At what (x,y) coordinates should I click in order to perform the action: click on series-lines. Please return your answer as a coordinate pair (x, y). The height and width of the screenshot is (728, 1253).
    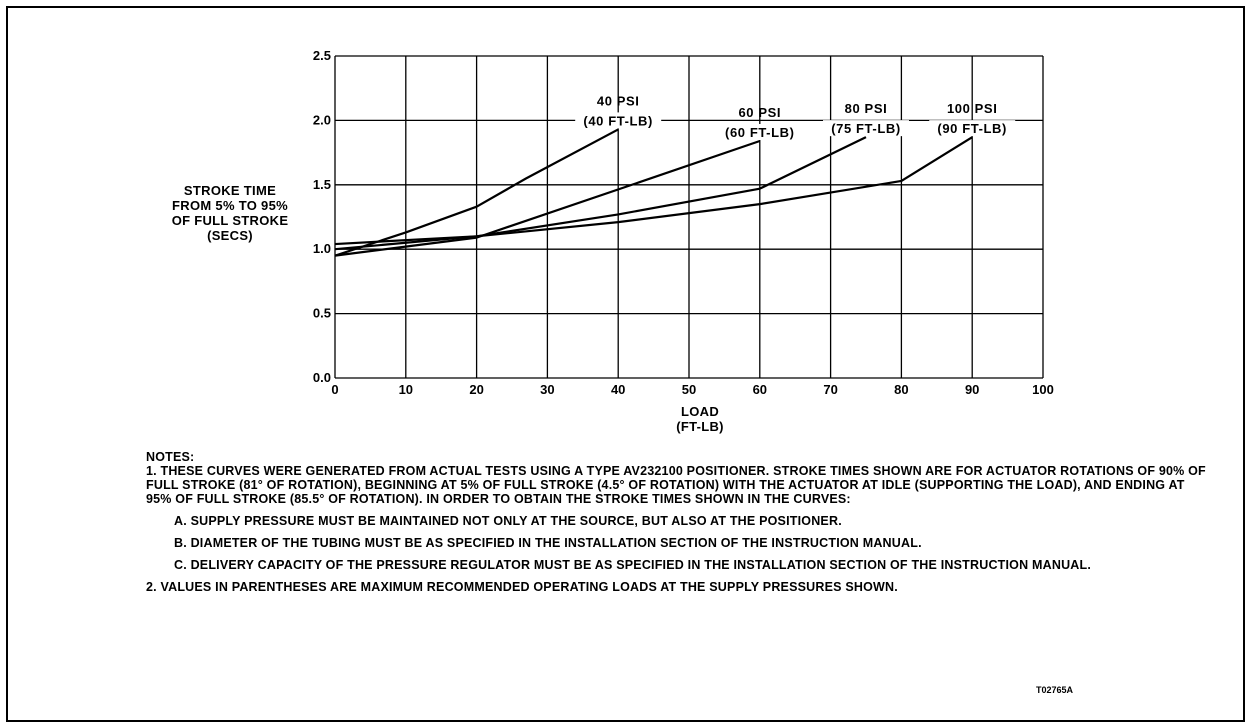
    Looking at the image, I should click on (653, 192).